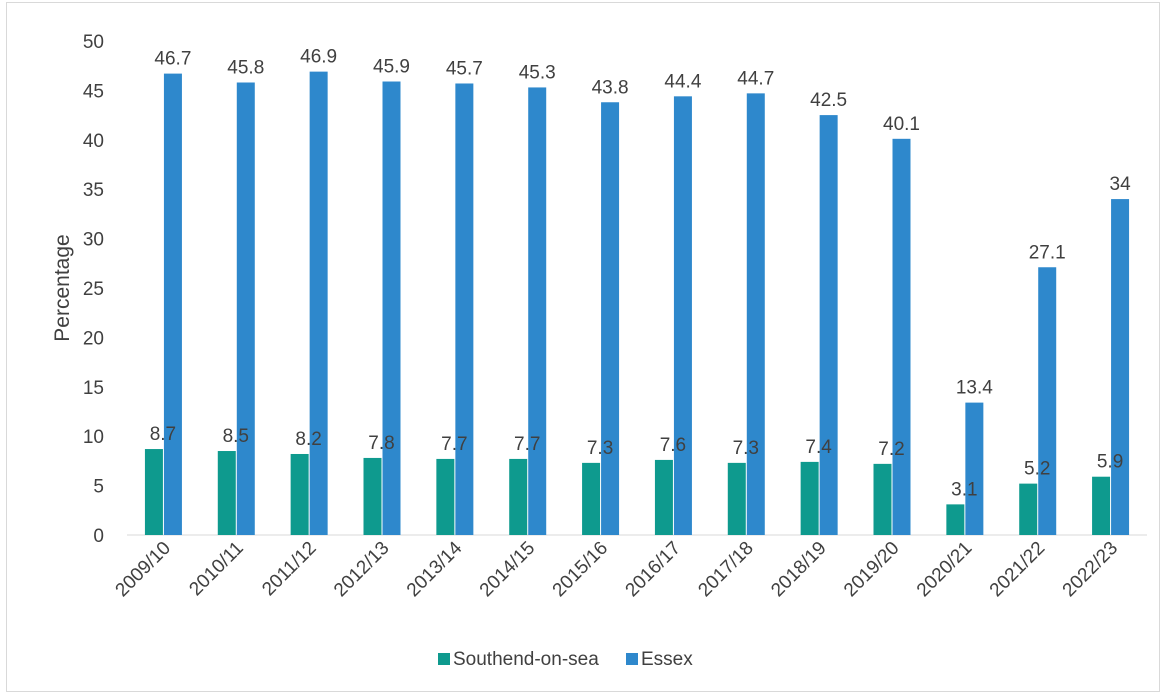 This screenshot has width=1168, height=697. I want to click on legend-swatch-southend, so click(444, 659).